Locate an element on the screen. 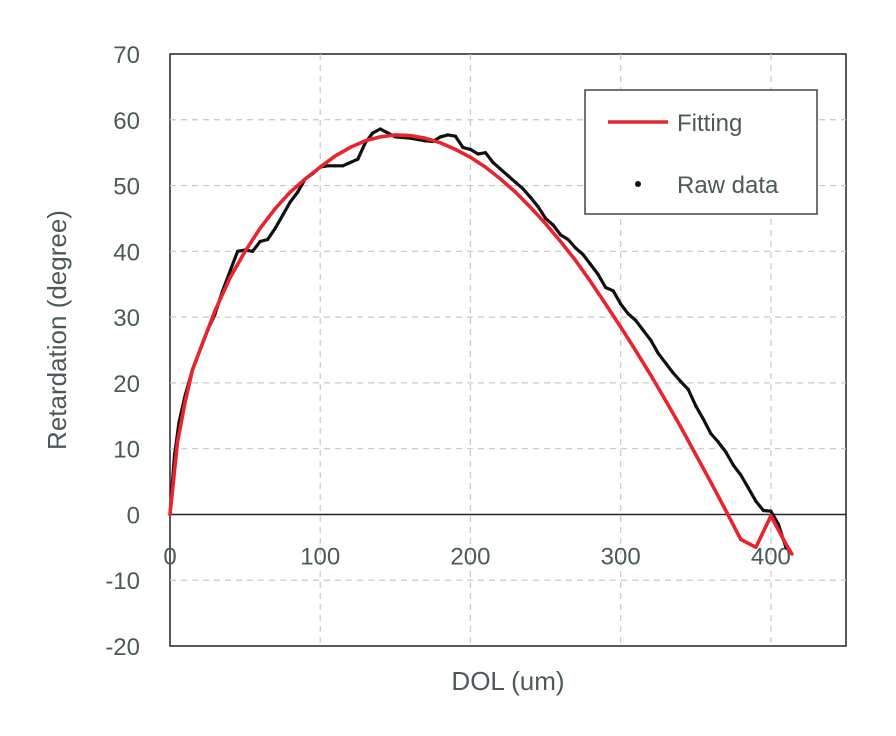  y-tick-label: 40 is located at coordinates (126, 252).